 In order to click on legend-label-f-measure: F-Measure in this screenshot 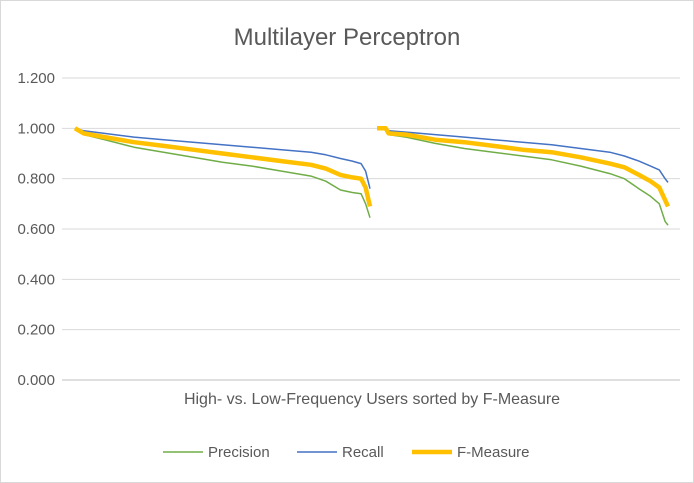, I will do `click(493, 452)`.